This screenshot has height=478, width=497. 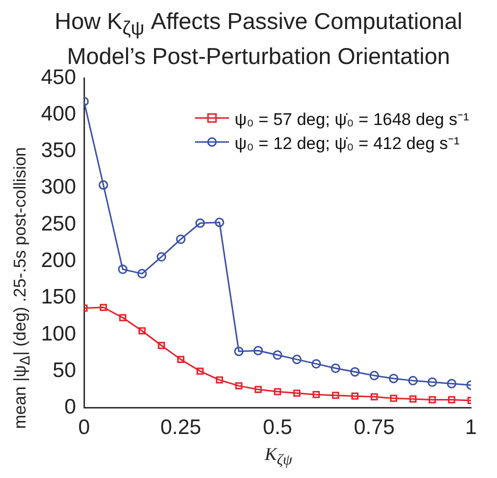 What do you see at coordinates (351, 119) in the screenshot?
I see `legend-label: ψ₀ = 57 deg; ψ̇₀ = 1648 deg s⁻¹` at bounding box center [351, 119].